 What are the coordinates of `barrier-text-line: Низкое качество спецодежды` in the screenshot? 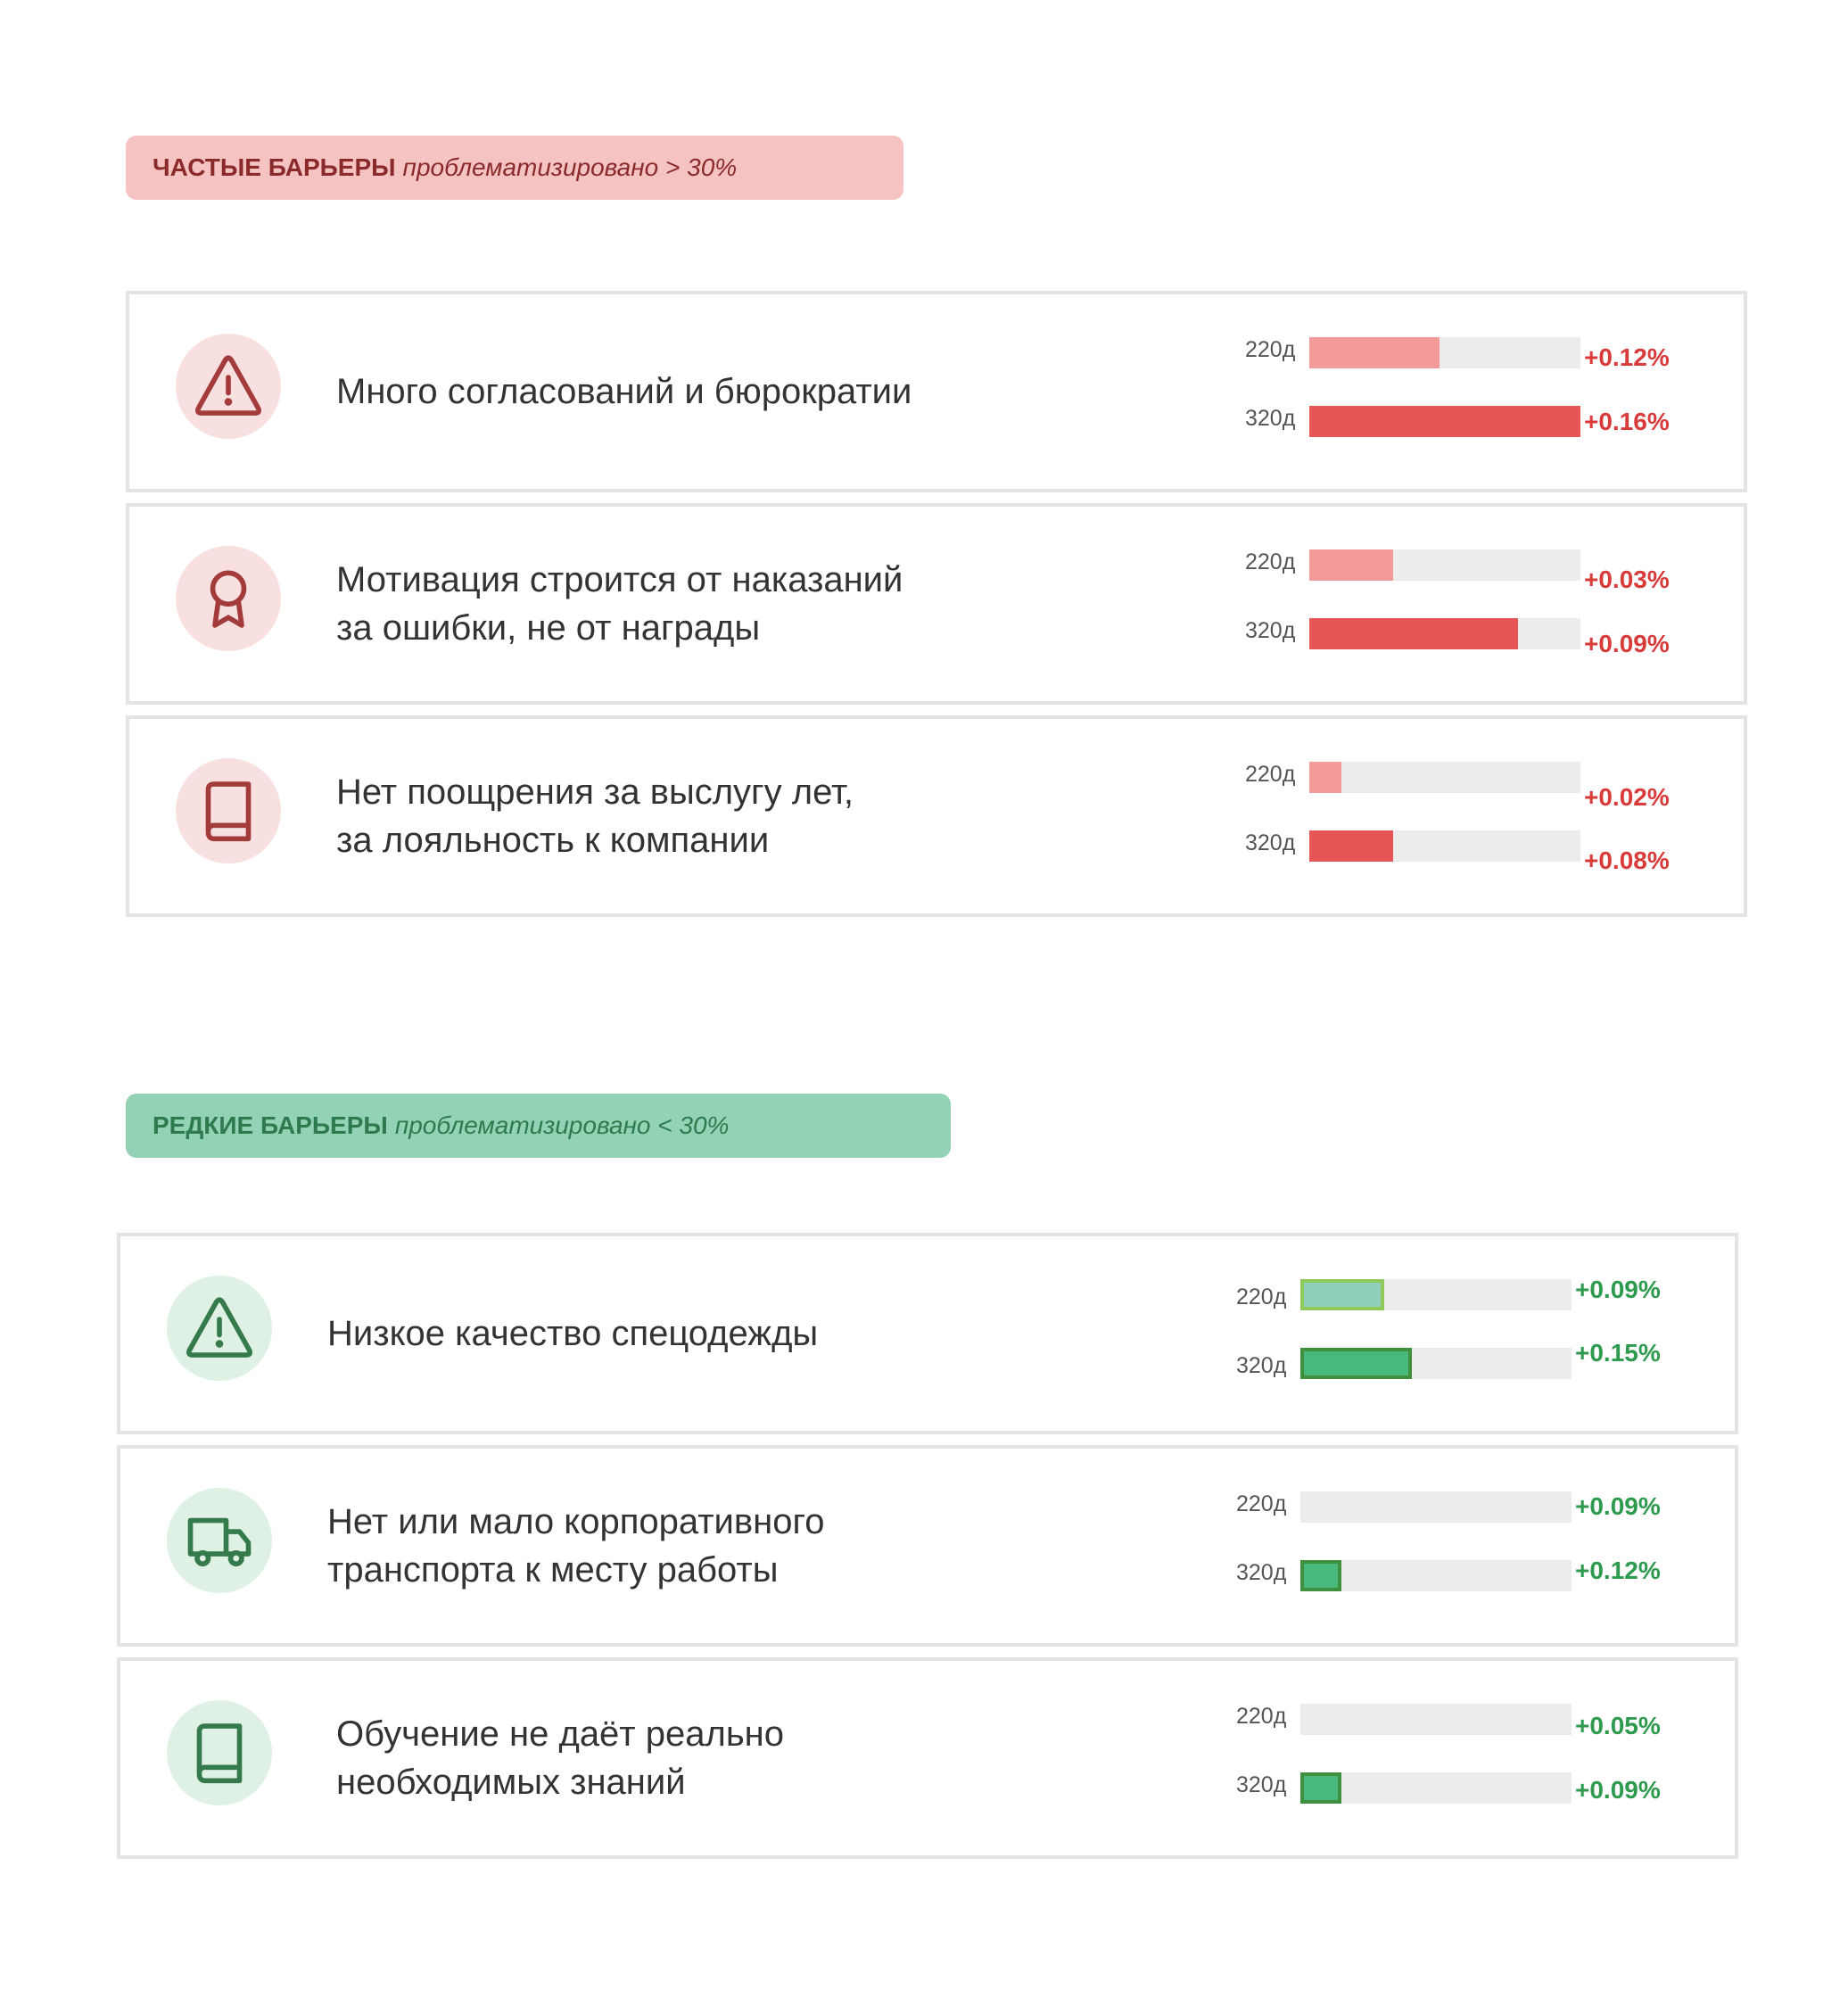 It's located at (573, 1333).